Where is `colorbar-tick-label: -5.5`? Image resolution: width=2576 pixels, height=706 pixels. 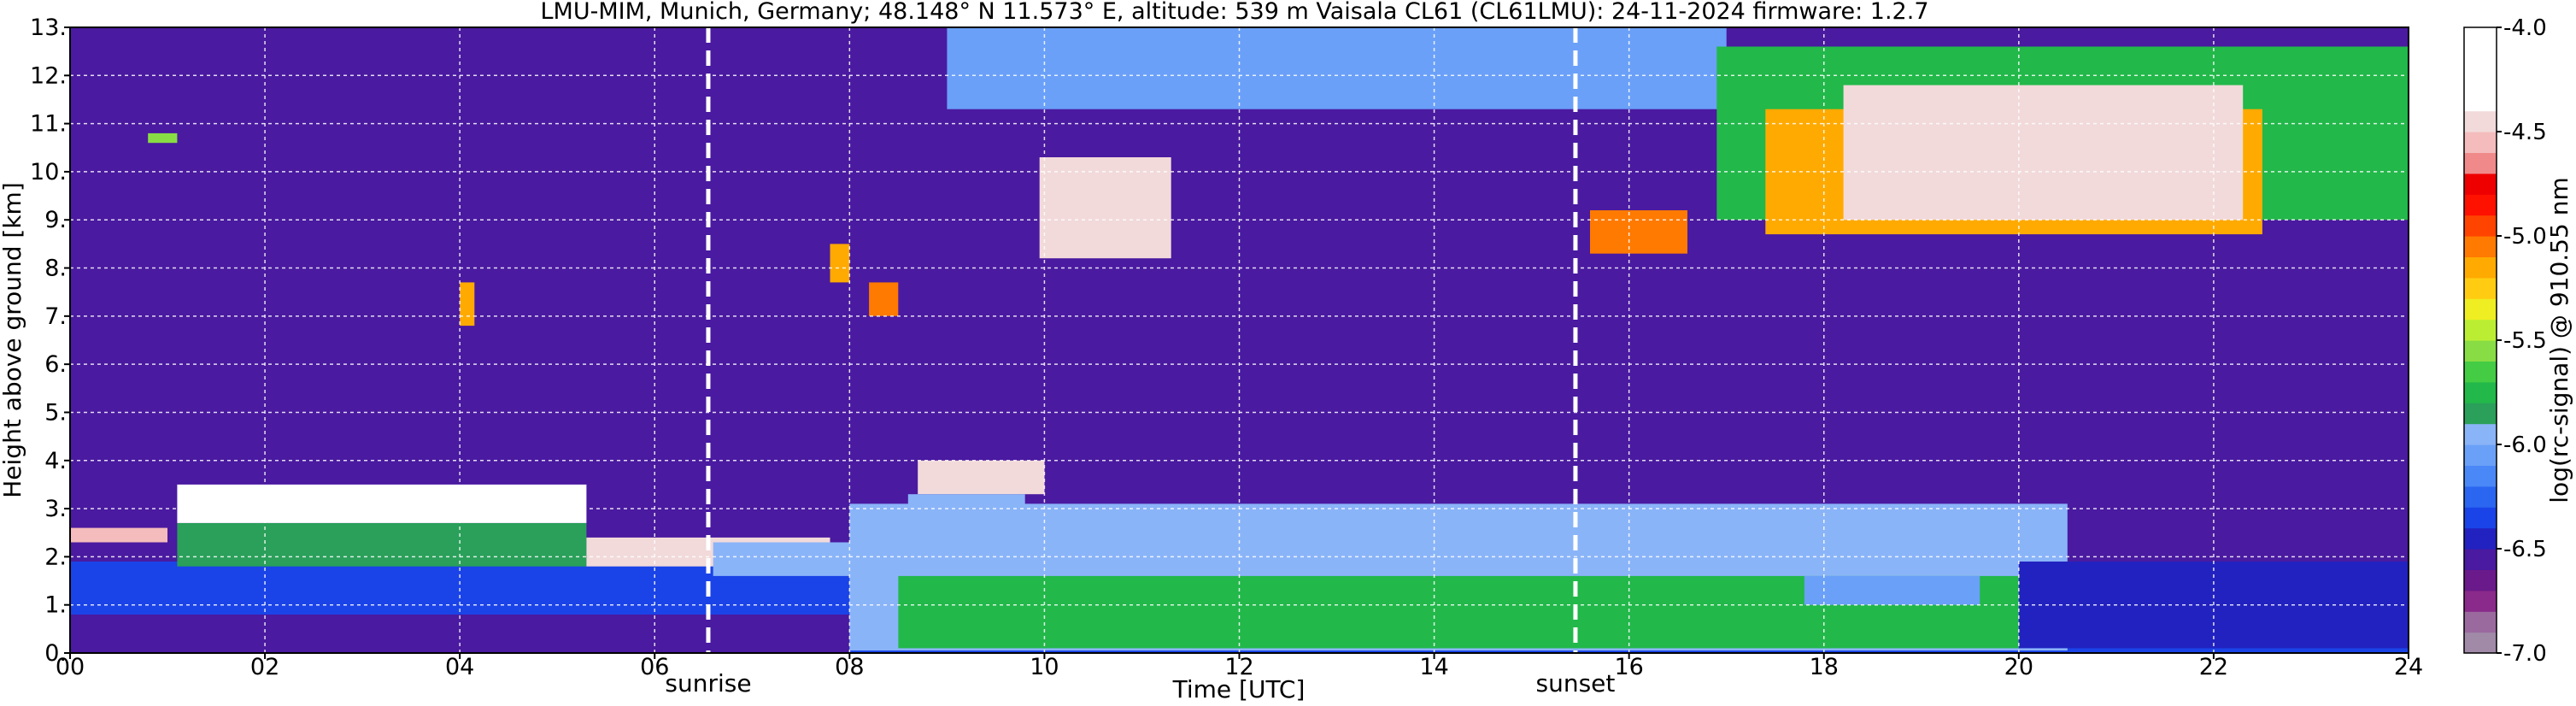
colorbar-tick-label: -5.5 is located at coordinates (2525, 341).